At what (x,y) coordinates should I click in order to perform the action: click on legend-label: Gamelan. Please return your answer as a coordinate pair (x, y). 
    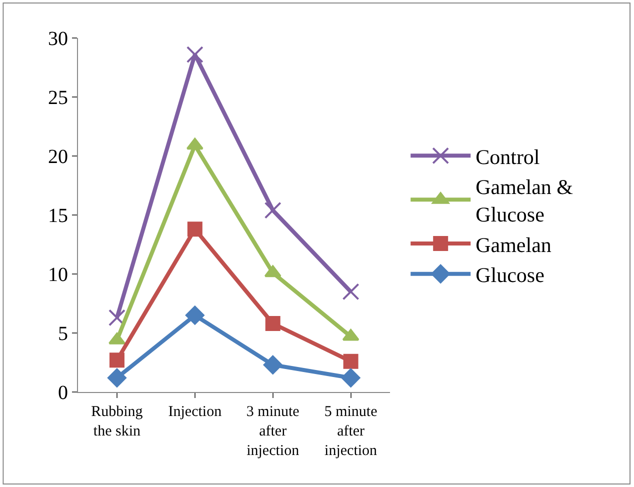
    Looking at the image, I should click on (514, 244).